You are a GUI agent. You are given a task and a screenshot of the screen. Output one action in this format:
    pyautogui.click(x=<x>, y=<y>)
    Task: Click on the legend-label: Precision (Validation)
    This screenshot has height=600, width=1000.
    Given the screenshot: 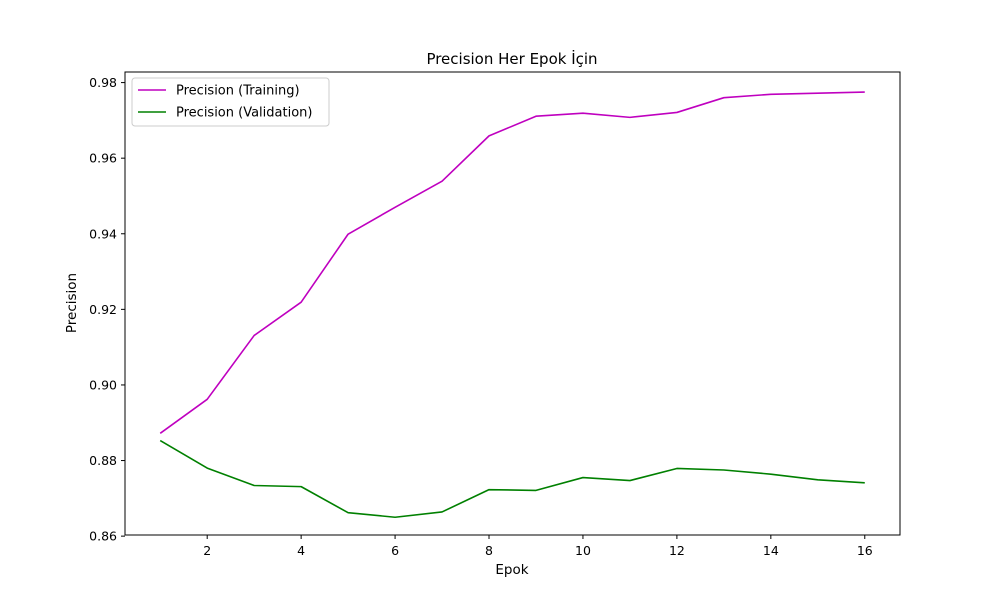 What is the action you would take?
    pyautogui.click(x=244, y=113)
    